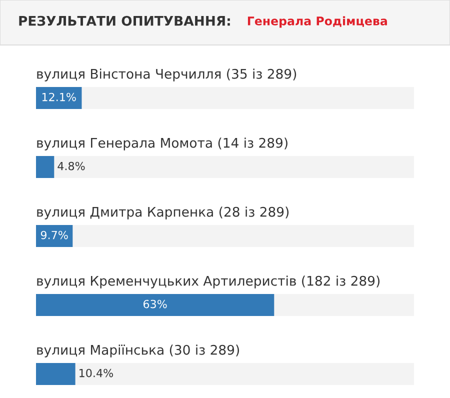 The height and width of the screenshot is (398, 450). I want to click on y-tick-label: вулиця Маріїнська (30 із 289), so click(138, 351).